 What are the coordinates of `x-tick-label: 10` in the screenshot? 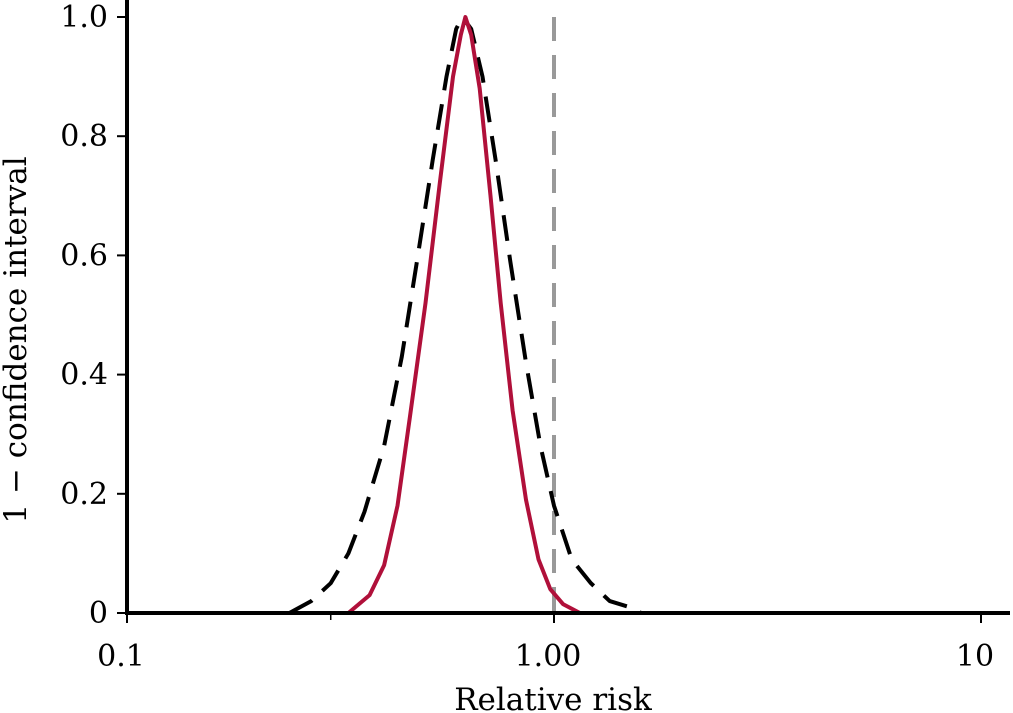 It's located at (975, 656).